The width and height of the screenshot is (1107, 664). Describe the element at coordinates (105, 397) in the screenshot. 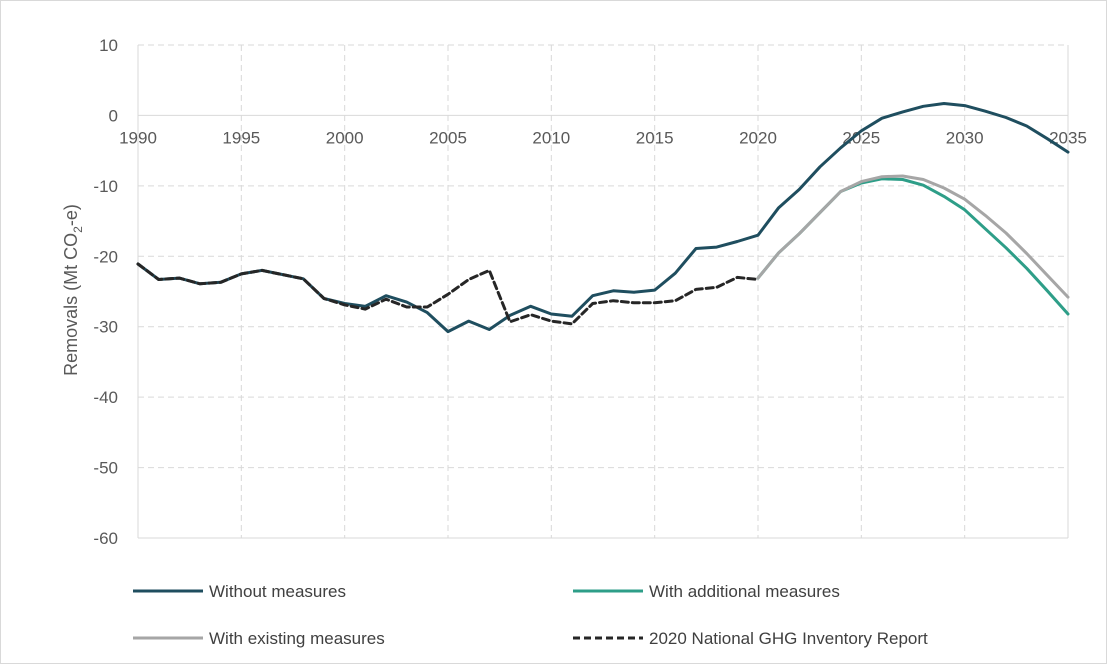

I see `y-tick-label: -40` at that location.